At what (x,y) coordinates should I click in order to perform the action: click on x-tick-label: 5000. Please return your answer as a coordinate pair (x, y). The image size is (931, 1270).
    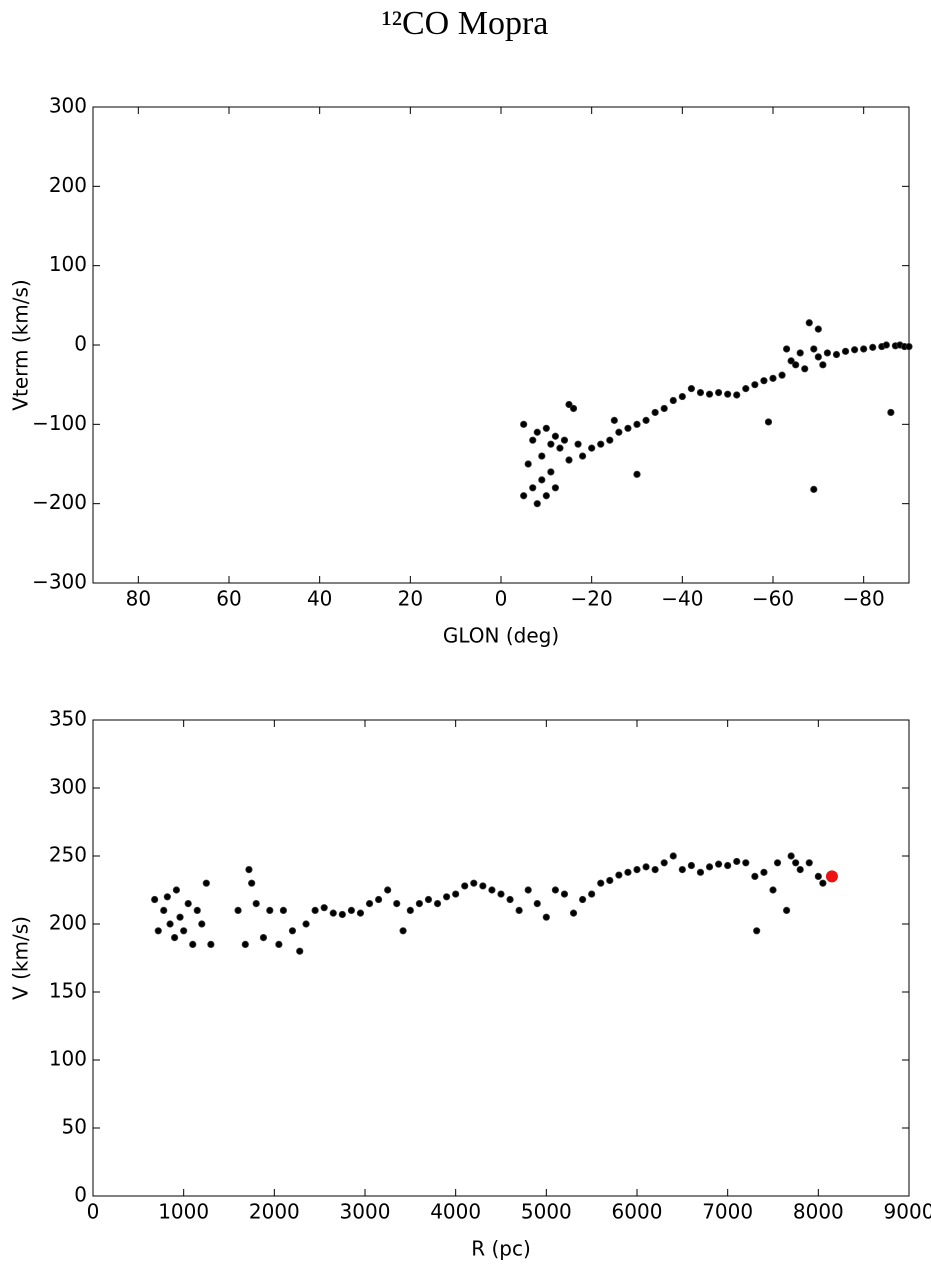
    Looking at the image, I should click on (546, 1212).